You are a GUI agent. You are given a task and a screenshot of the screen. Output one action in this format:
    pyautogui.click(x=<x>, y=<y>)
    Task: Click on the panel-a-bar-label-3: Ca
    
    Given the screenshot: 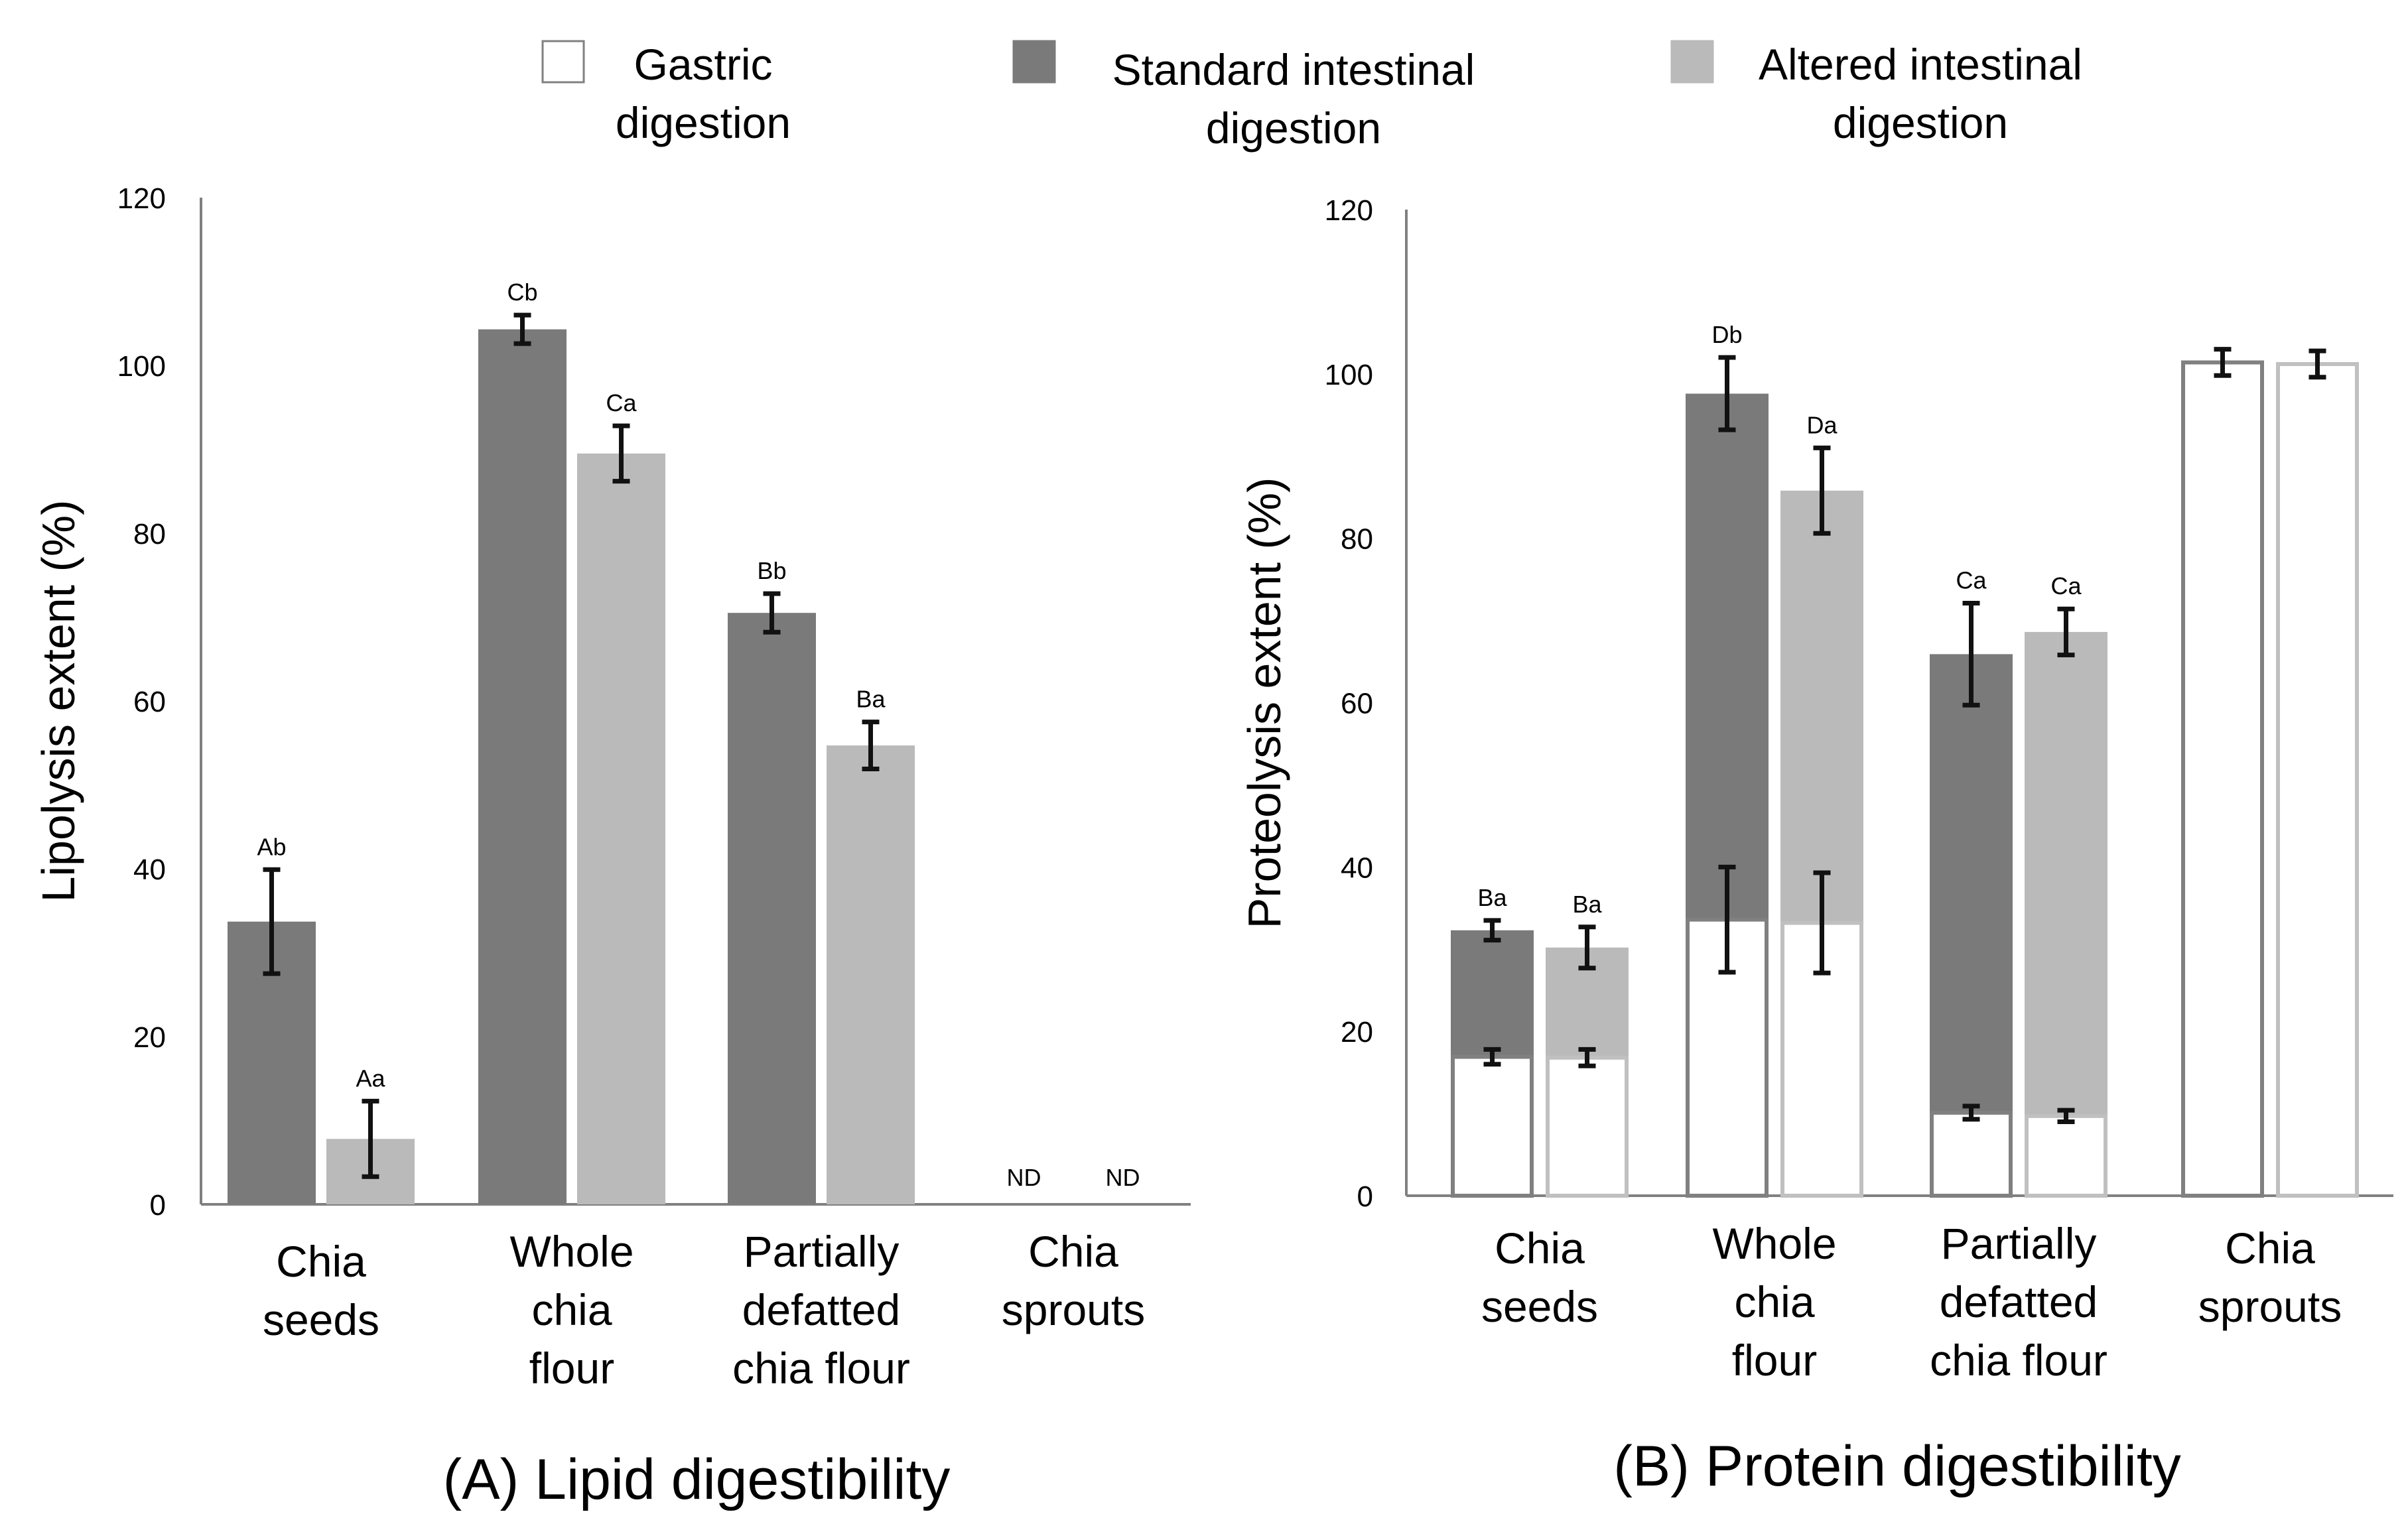 What is the action you would take?
    pyautogui.click(x=621, y=402)
    